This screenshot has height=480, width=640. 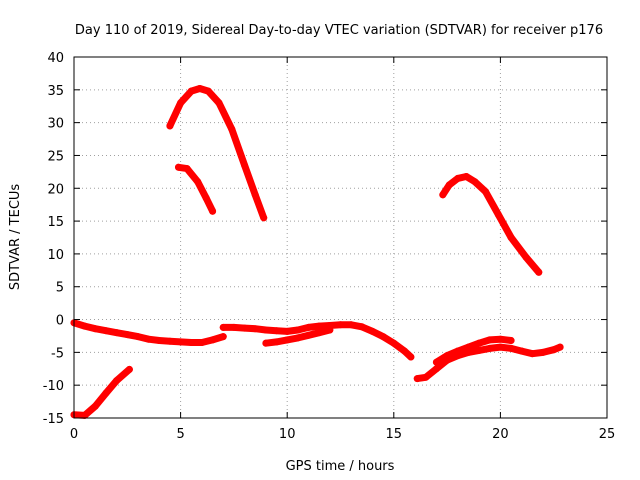 I want to click on series-arc-evening-hump, so click(x=491, y=224).